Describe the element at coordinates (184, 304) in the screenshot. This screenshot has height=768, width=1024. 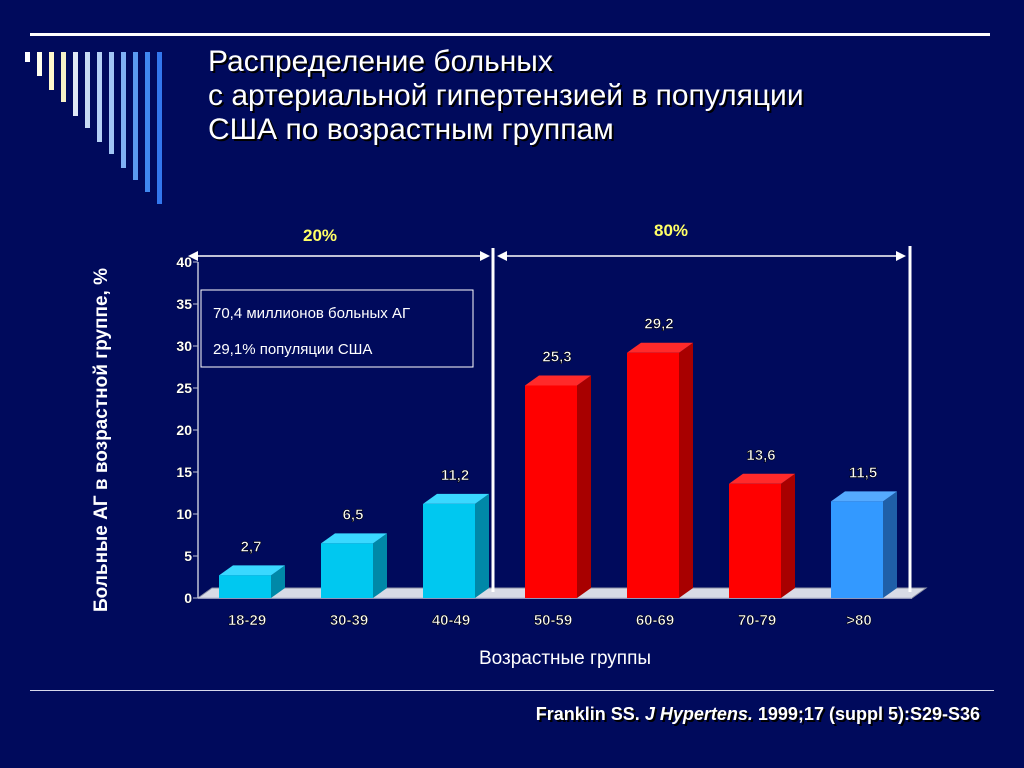
I see `y-tick-label: 35` at that location.